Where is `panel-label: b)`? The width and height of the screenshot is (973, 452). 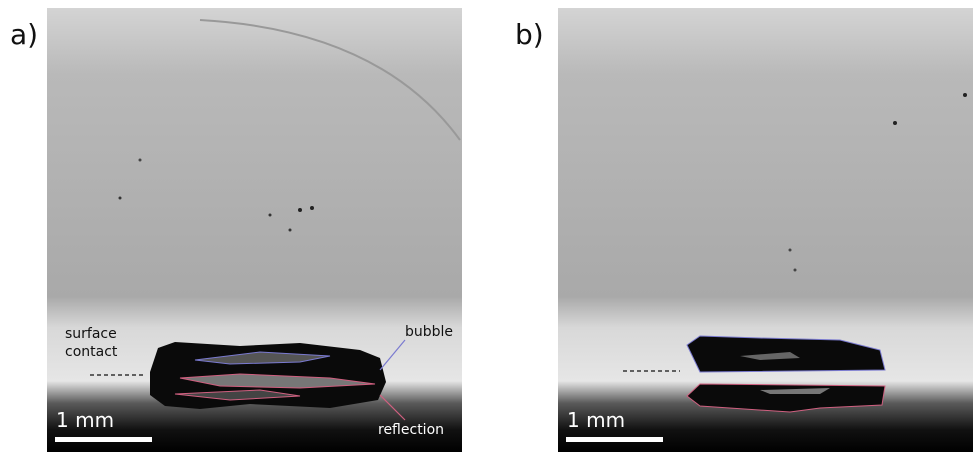 panel-label: b) is located at coordinates (529, 34).